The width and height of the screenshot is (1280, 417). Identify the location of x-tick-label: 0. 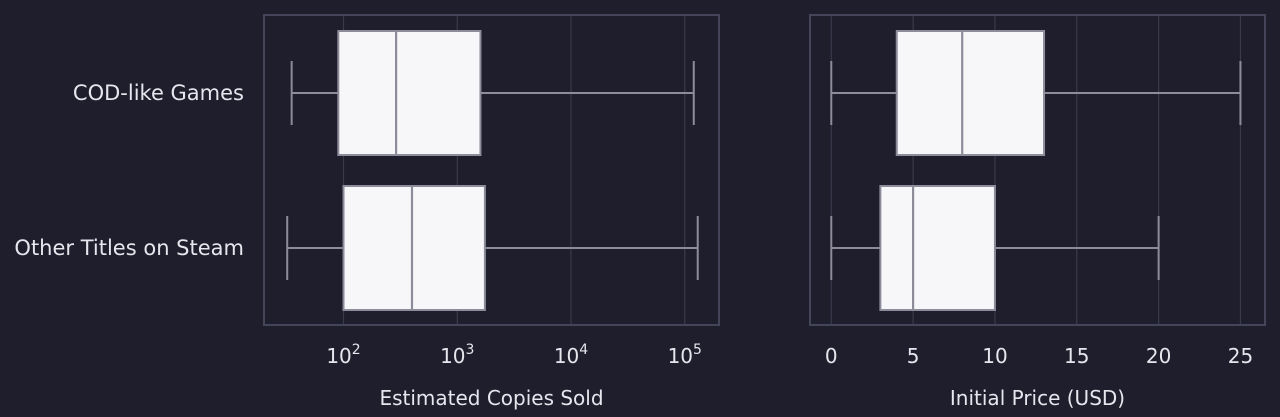
(831, 356).